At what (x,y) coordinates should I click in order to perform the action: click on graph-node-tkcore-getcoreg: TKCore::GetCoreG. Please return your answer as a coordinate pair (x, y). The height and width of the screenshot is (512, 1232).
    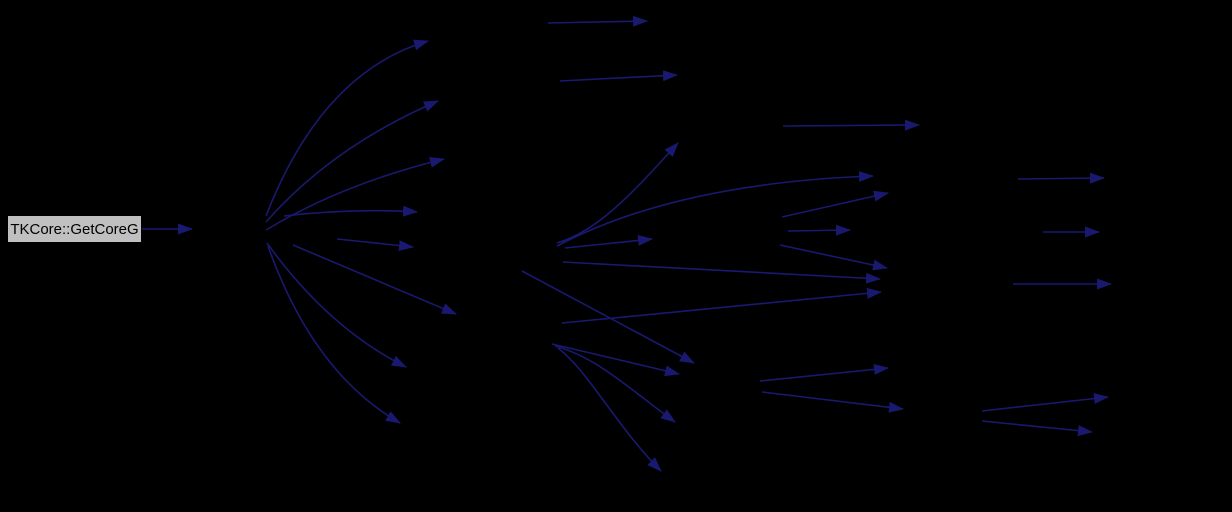
    Looking at the image, I should click on (74, 229).